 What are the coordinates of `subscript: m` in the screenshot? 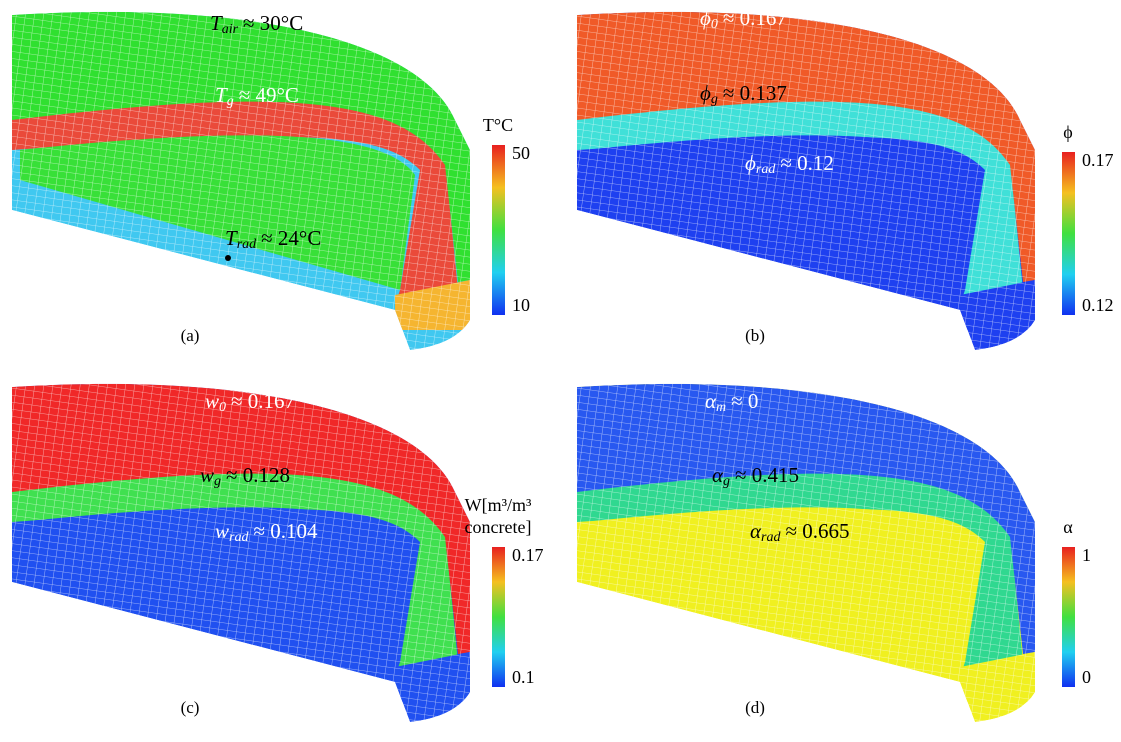 It's located at (721, 407).